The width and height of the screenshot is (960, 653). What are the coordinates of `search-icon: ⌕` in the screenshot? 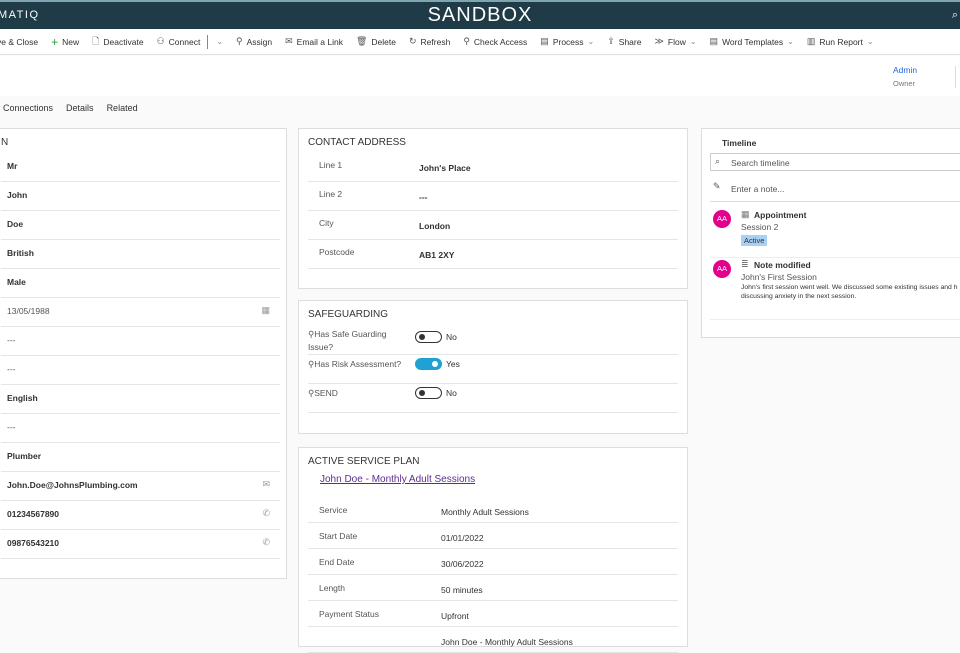 It's located at (954, 15).